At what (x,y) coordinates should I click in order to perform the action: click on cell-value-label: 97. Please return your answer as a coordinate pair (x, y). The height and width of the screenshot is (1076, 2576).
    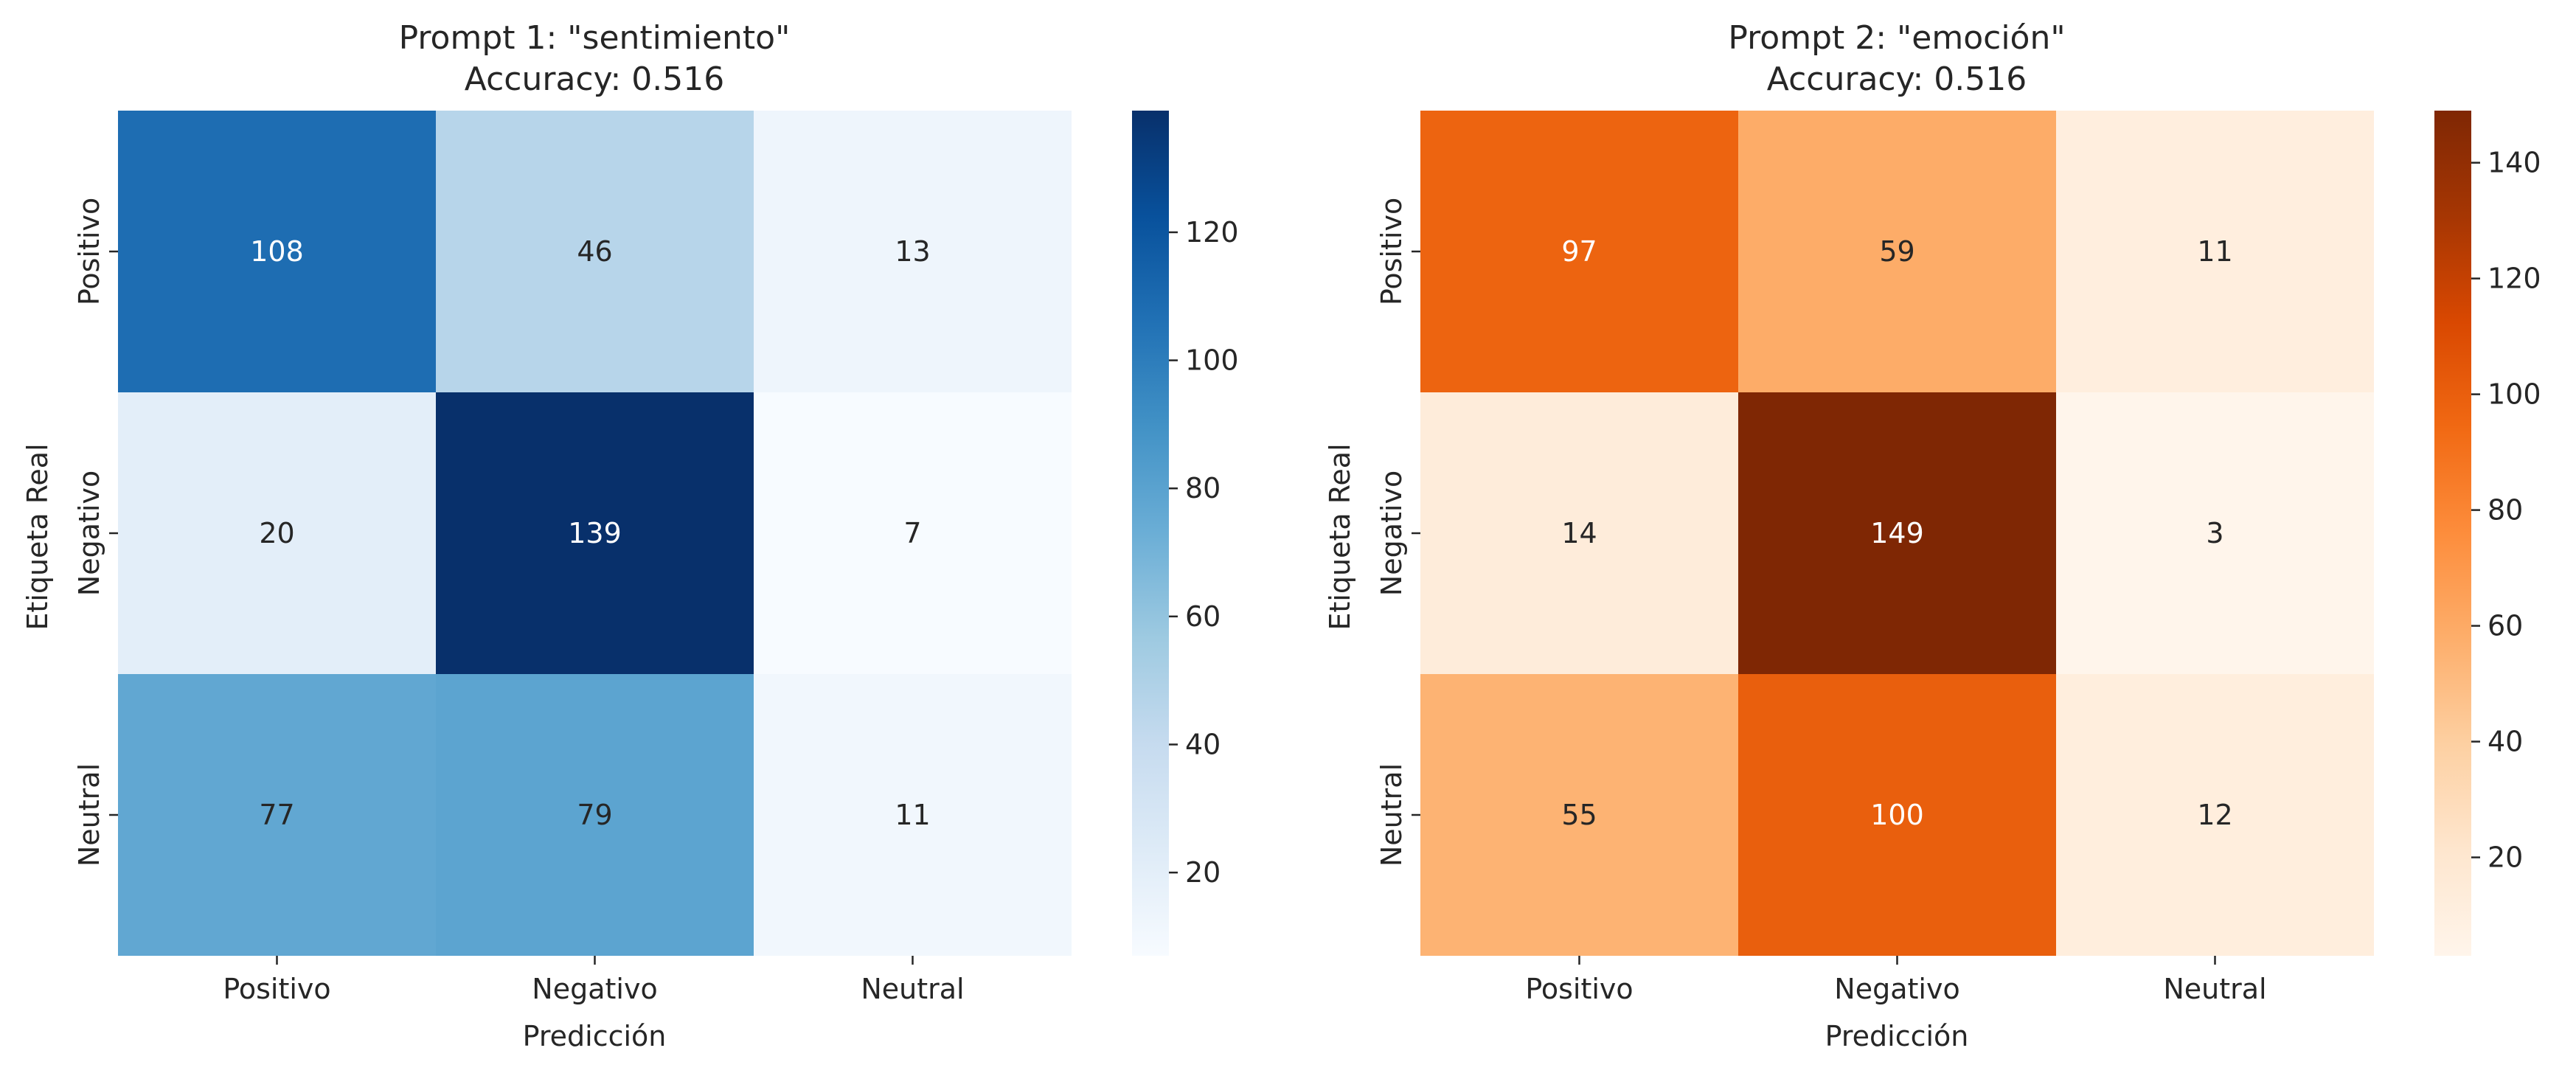
    Looking at the image, I should click on (1579, 252).